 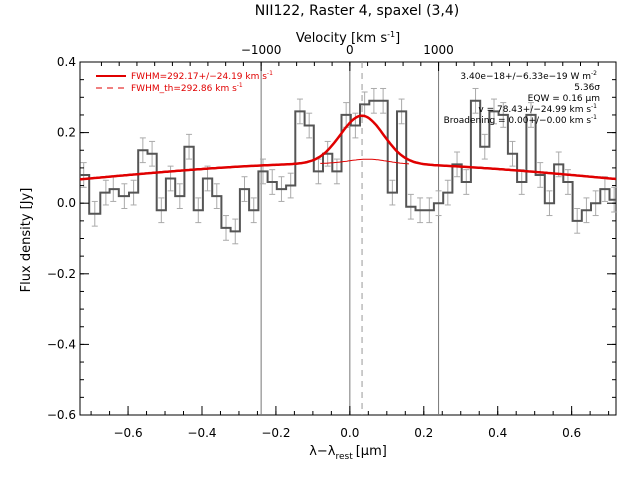 I want to click on annotation-velocity: v = 78.43+/−24.99 km s-1, so click(x=537, y=109).